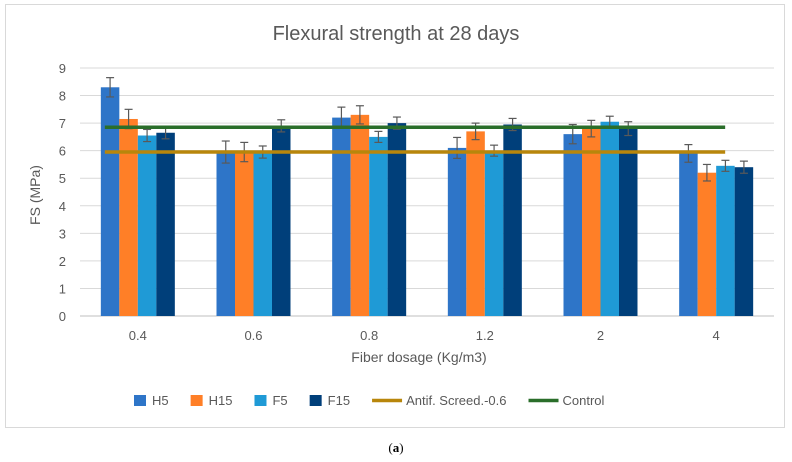 The width and height of the screenshot is (792, 462). I want to click on legend-item-h5: H5, so click(151, 400).